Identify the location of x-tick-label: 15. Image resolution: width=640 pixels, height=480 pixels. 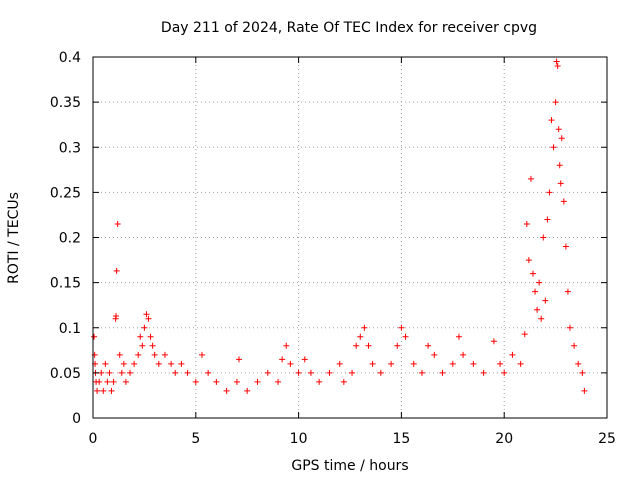
(401, 439).